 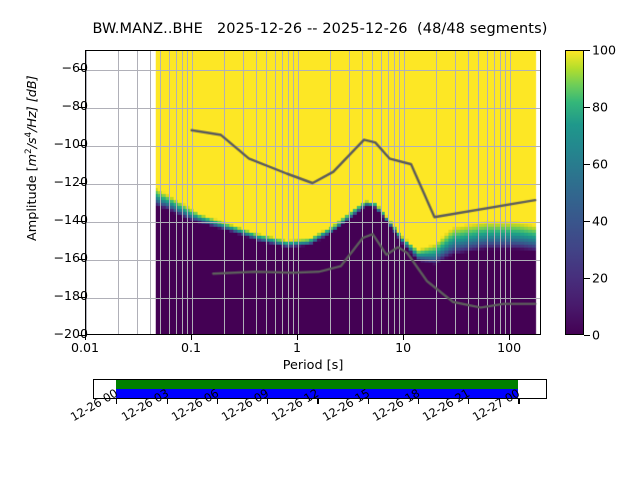 What do you see at coordinates (316, 384) in the screenshot?
I see `coverage-bar-psd` at bounding box center [316, 384].